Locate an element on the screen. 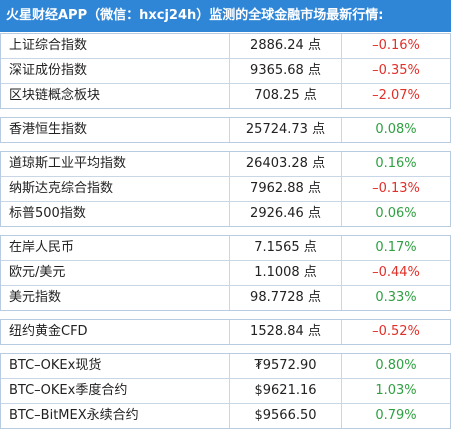 The width and height of the screenshot is (451, 439). market-name: 上证综合指数 is located at coordinates (115, 46).